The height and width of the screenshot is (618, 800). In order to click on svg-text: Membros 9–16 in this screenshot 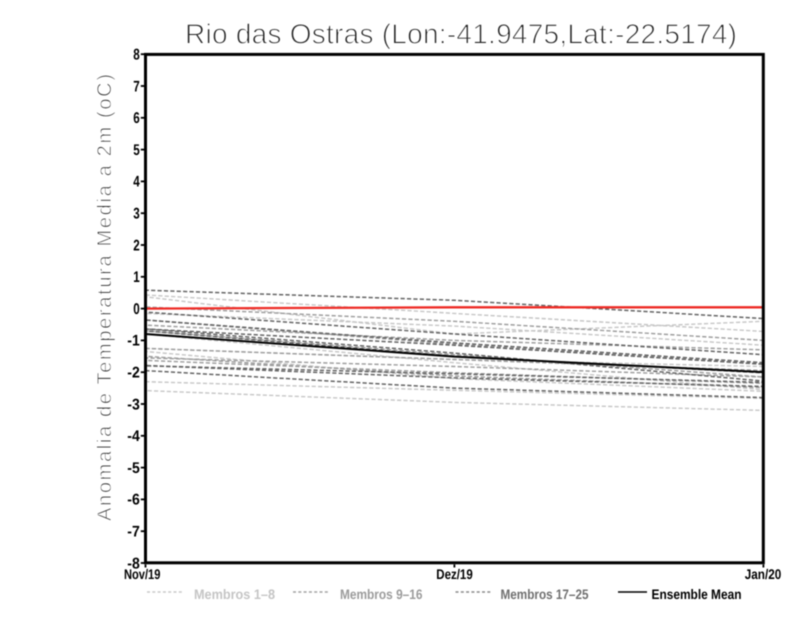, I will do `click(381, 594)`.